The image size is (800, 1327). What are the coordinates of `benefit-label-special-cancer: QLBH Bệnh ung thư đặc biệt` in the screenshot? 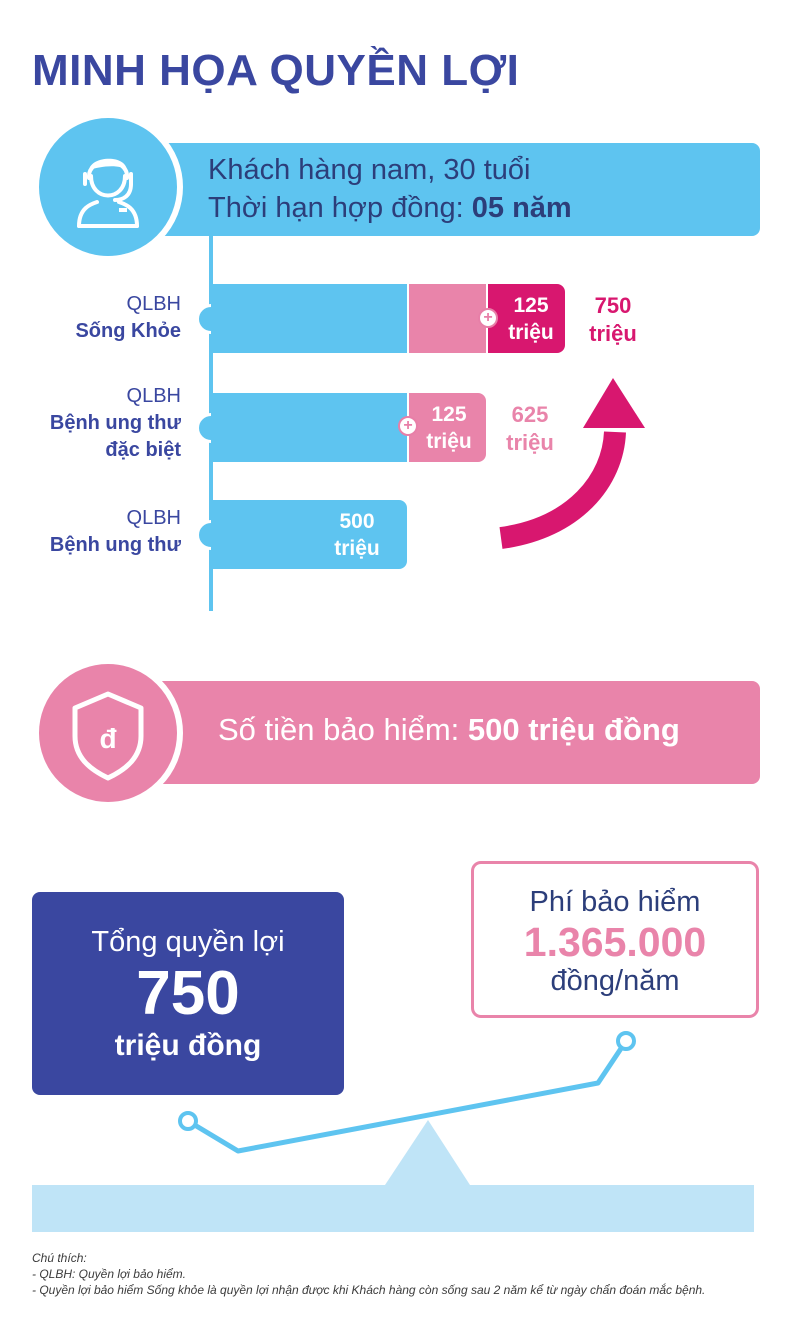 It's located at (115, 423).